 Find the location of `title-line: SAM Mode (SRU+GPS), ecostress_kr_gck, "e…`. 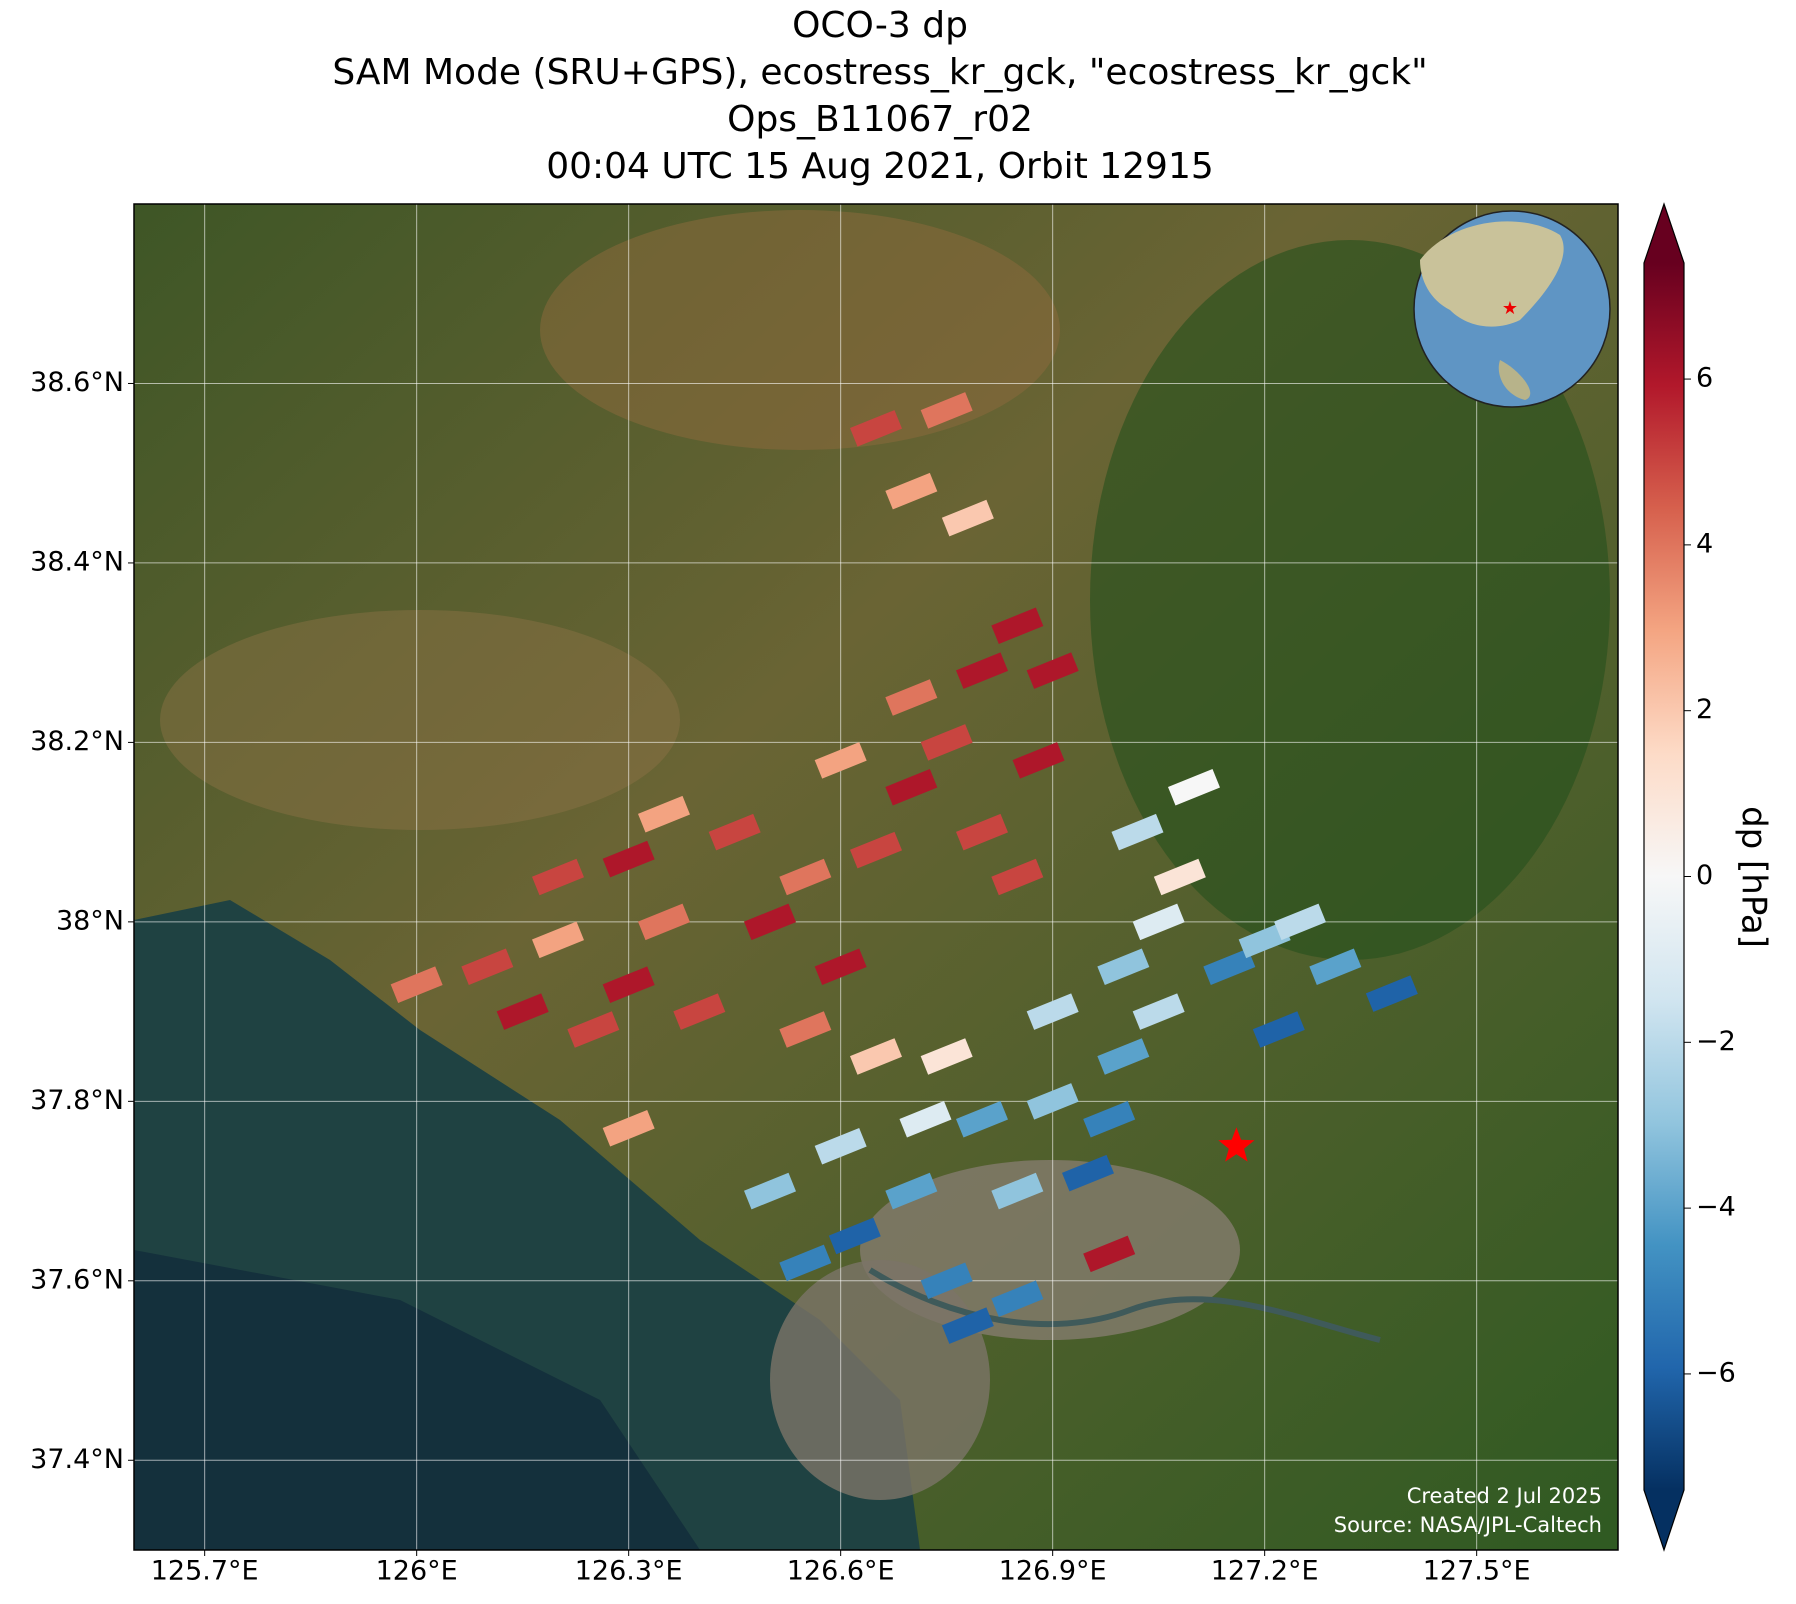

title-line: SAM Mode (SRU+GPS), ecostress_kr_gck, "e… is located at coordinates (879, 72).